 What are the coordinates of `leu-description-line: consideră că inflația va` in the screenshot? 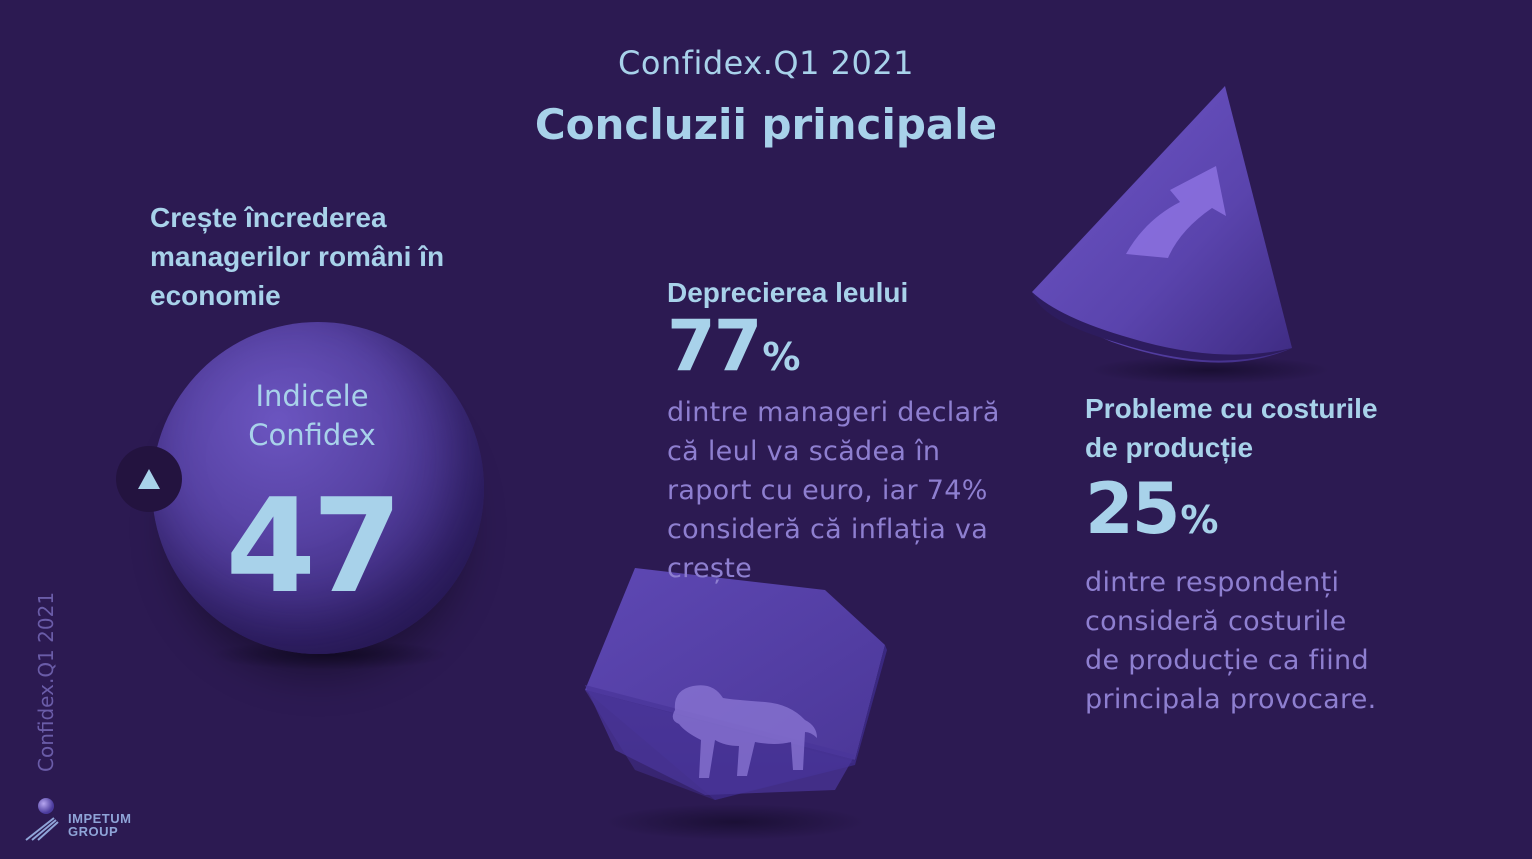 It's located at (828, 529).